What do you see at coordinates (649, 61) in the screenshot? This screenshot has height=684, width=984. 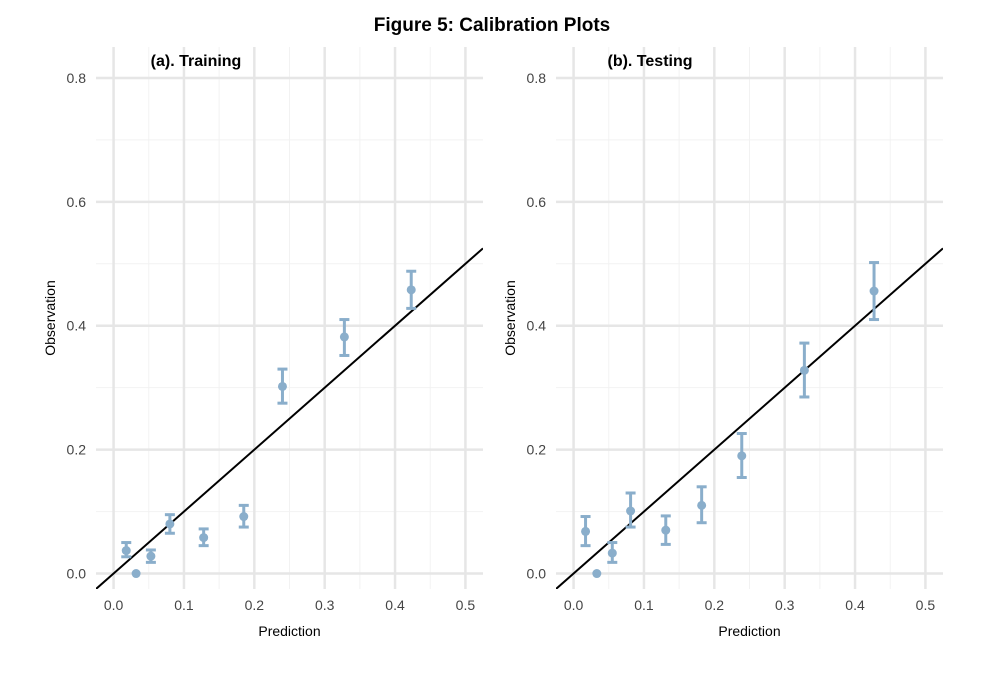 I see `panel-title: (b). Testing` at bounding box center [649, 61].